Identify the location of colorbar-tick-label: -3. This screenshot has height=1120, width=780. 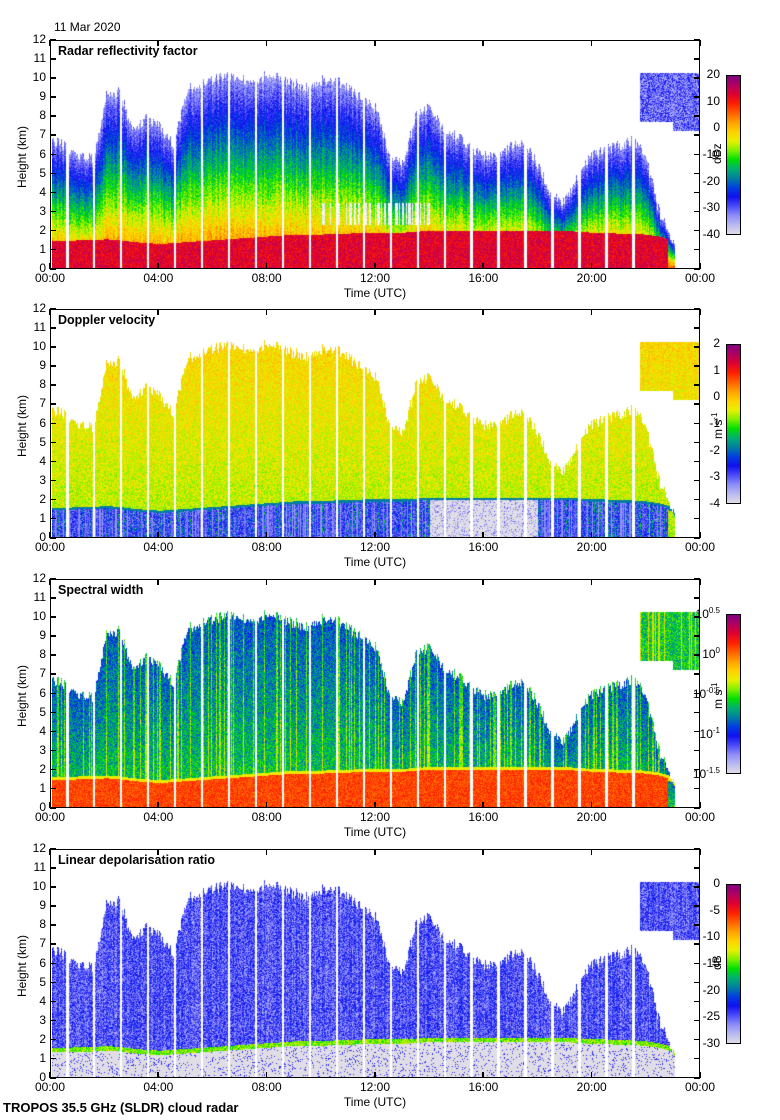
(714, 476).